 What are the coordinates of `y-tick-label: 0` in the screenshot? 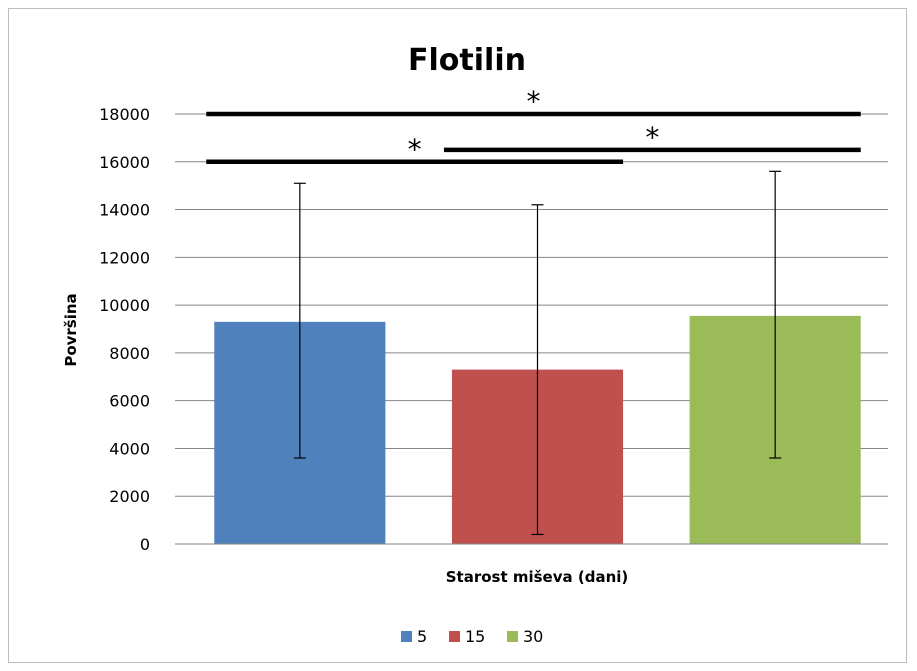 It's located at (145, 544).